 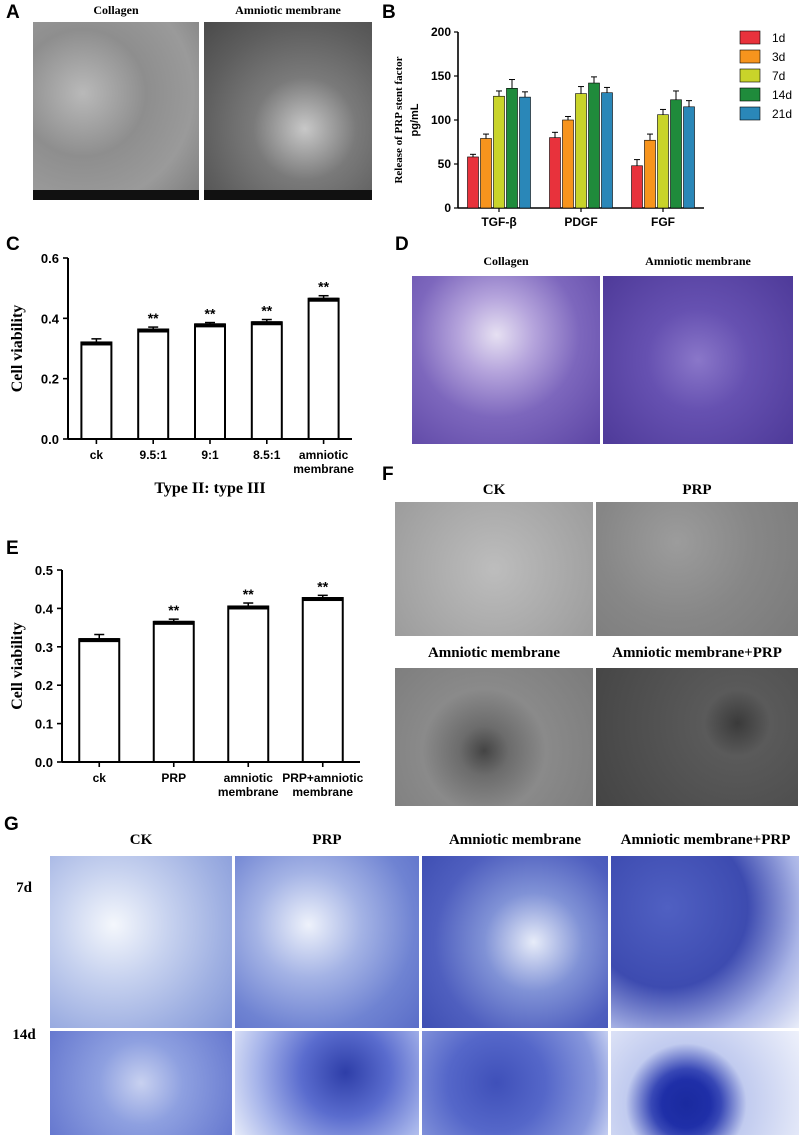 I want to click on panel-f-label-prp: PRP, so click(x=697, y=490).